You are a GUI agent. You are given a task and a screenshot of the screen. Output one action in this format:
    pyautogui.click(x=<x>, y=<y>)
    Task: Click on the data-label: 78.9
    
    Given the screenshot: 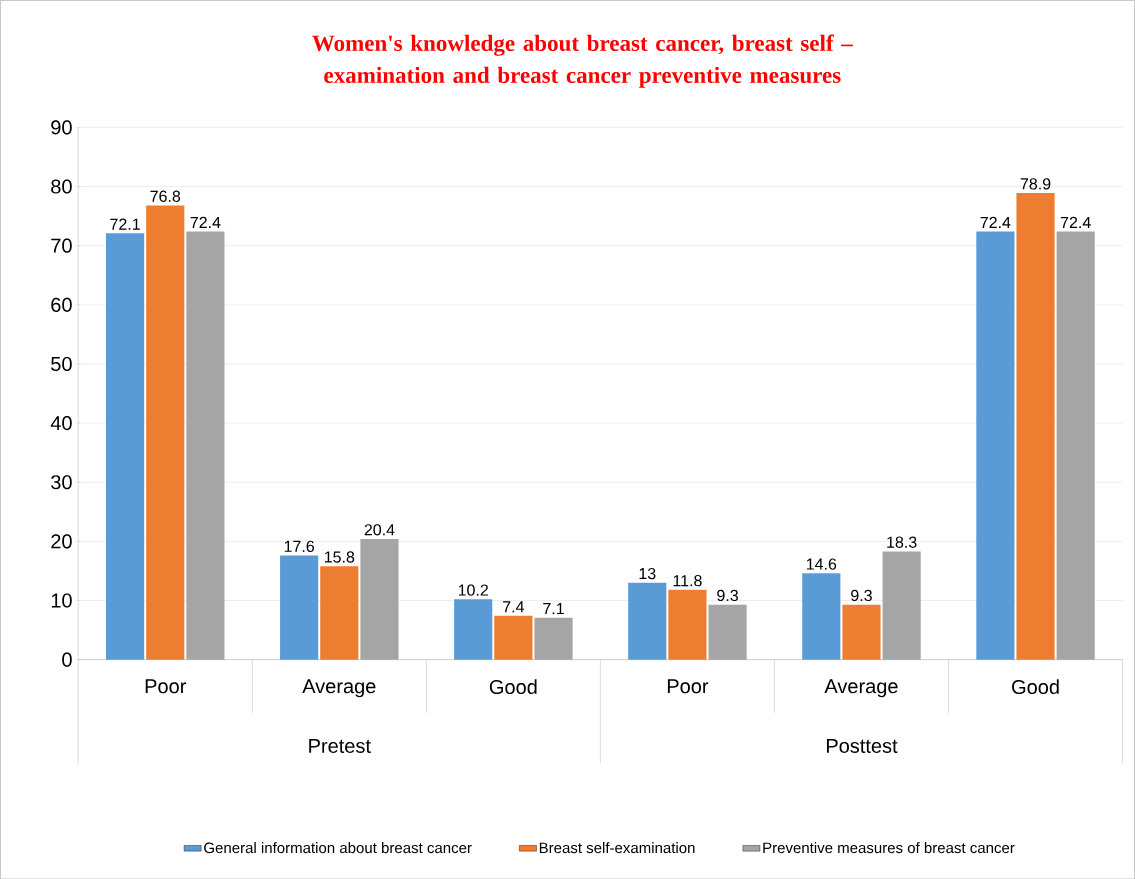 What is the action you would take?
    pyautogui.click(x=1035, y=183)
    